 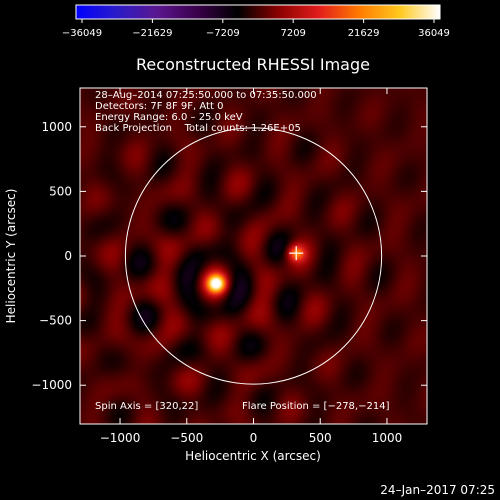 What do you see at coordinates (146, 406) in the screenshot?
I see `spin-axis-label: Spin Axis = [320,22]` at bounding box center [146, 406].